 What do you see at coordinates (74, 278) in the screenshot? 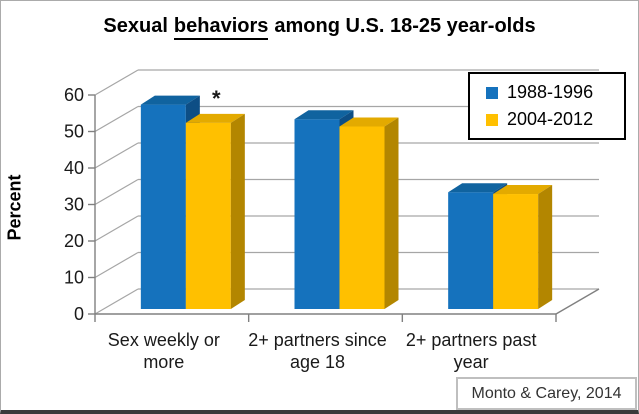
I see `y-tick-label-10: 10` at bounding box center [74, 278].